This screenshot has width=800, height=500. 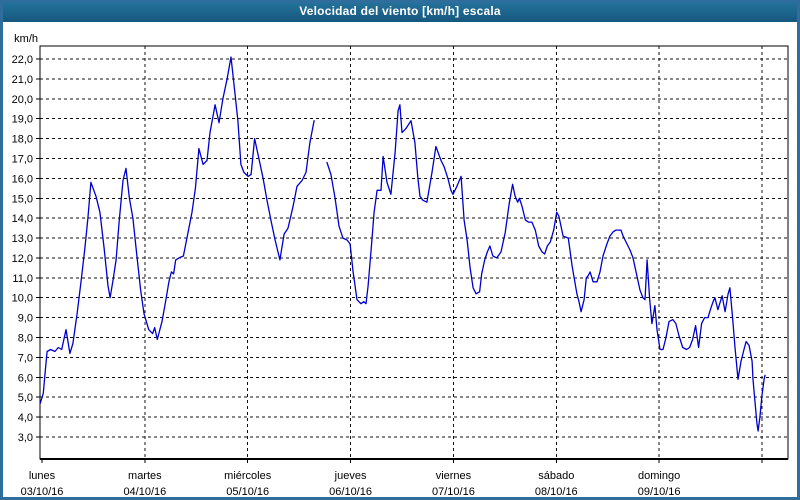 What do you see at coordinates (22, 80) in the screenshot?
I see `y-tick-label: 21,0` at bounding box center [22, 80].